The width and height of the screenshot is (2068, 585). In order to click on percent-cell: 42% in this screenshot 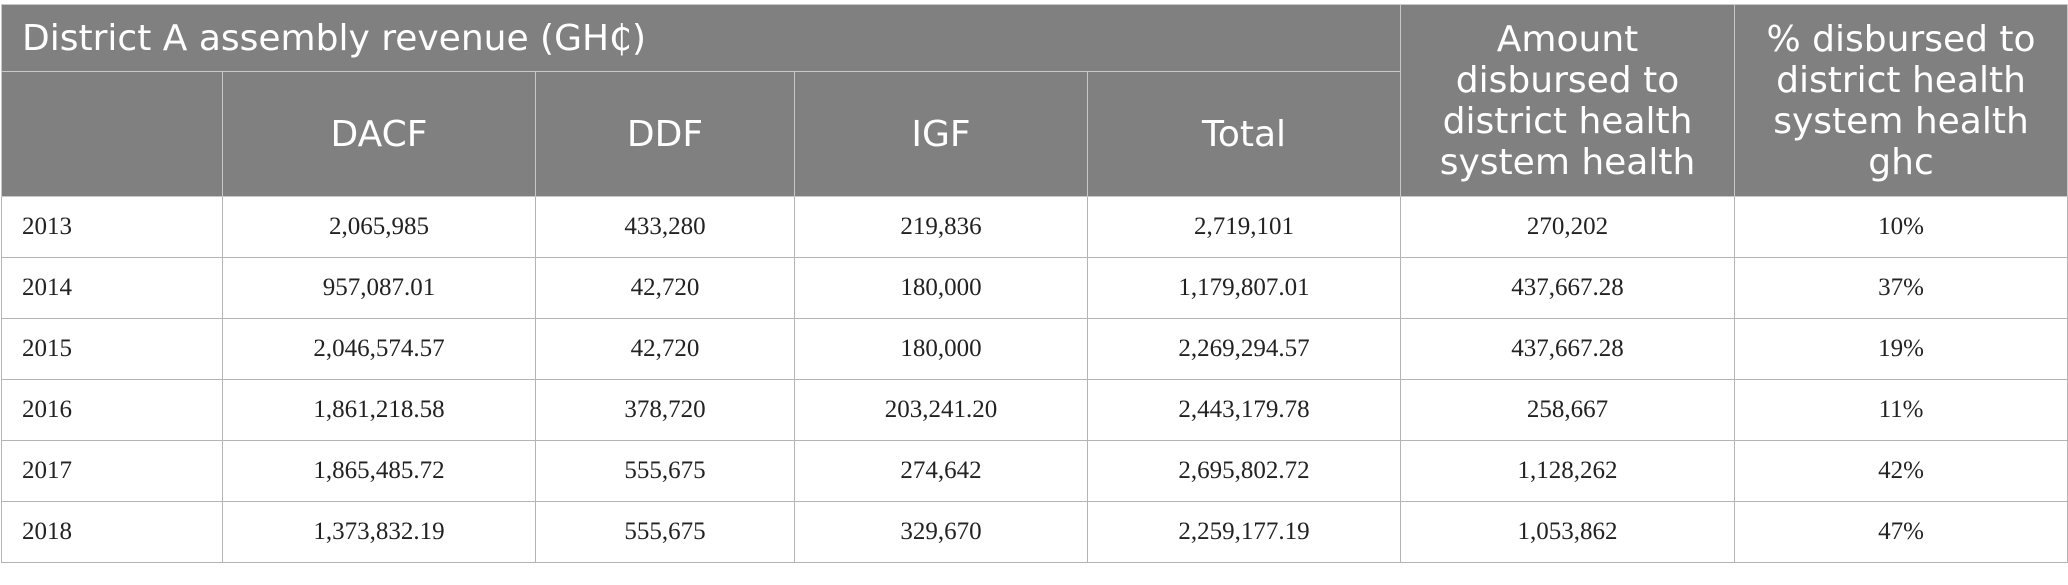, I will do `click(1901, 471)`.